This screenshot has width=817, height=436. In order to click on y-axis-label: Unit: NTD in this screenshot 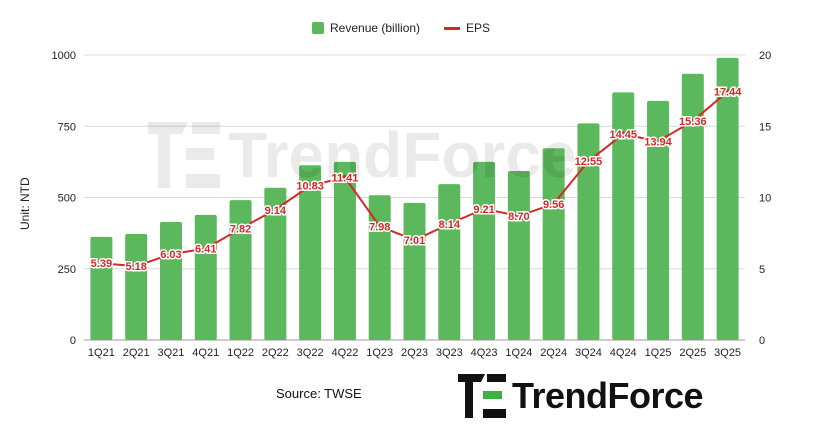, I will do `click(25, 203)`.